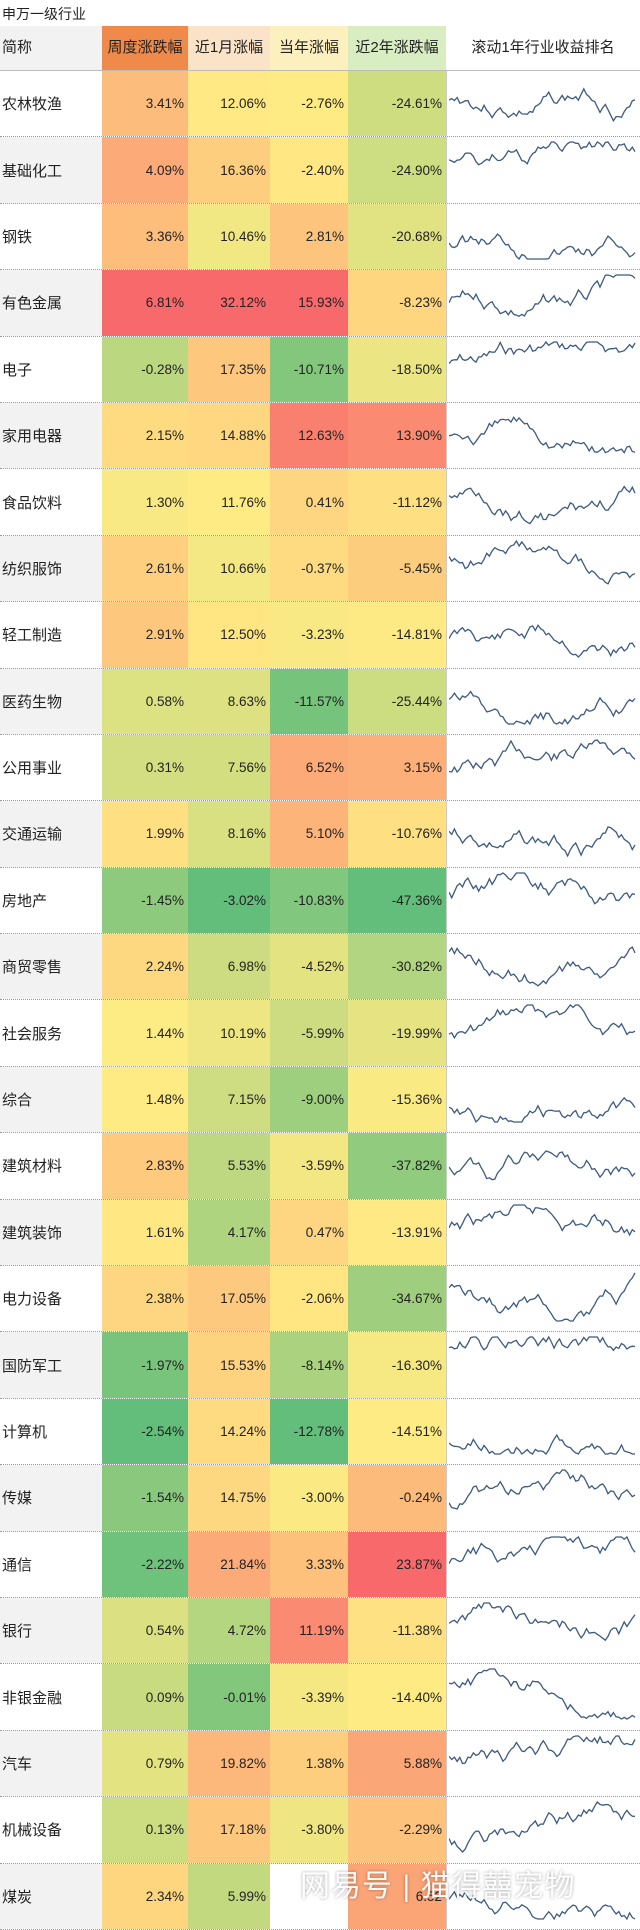 The height and width of the screenshot is (1930, 640). What do you see at coordinates (397, 635) in the screenshot?
I see `cell-year2: -14.81%` at bounding box center [397, 635].